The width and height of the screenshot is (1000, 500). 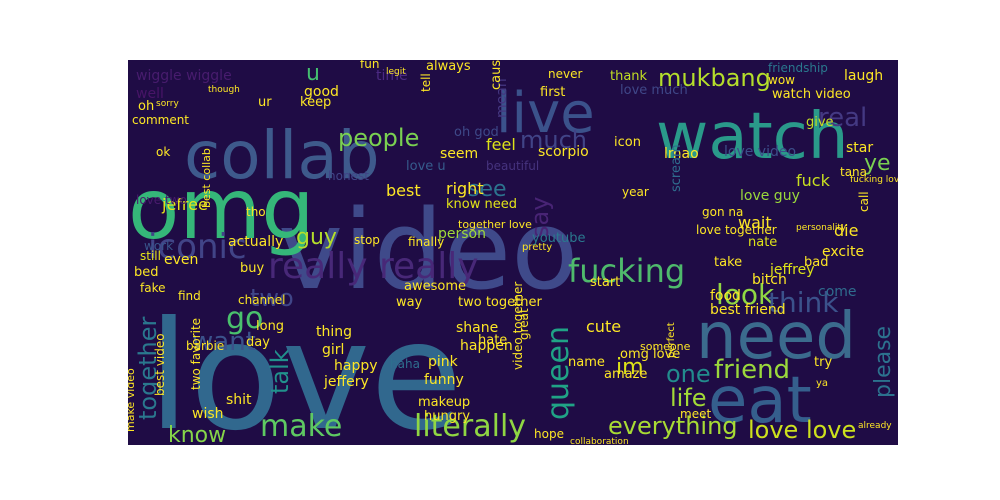 What do you see at coordinates (681, 154) in the screenshot?
I see `word-lmao: lmao` at bounding box center [681, 154].